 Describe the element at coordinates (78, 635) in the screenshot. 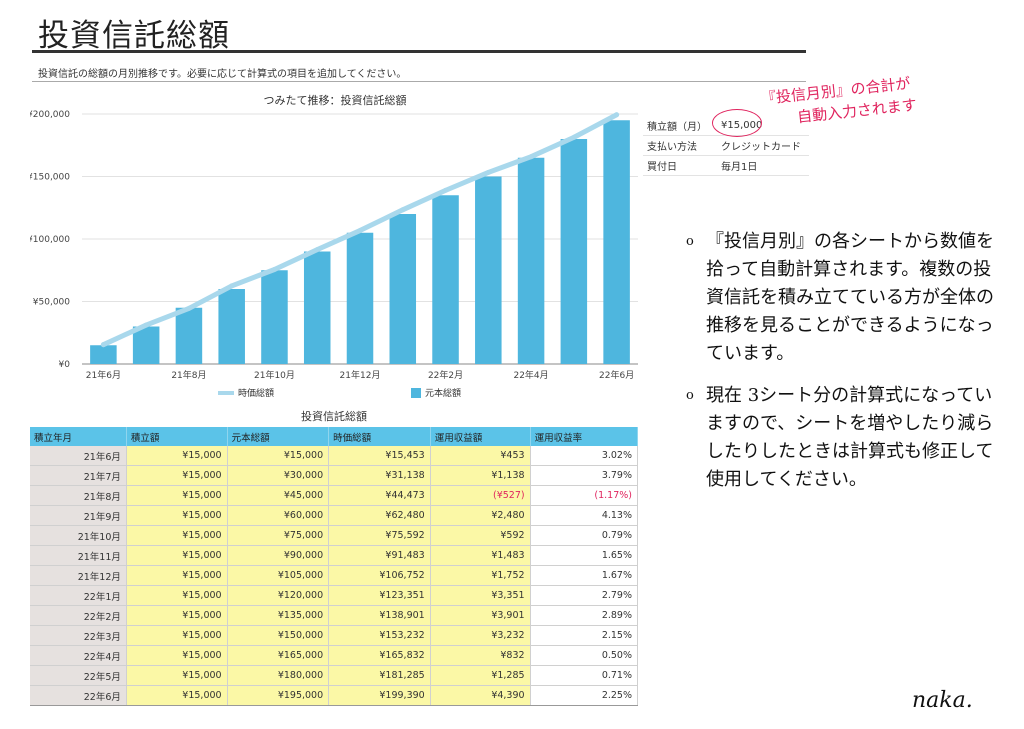

I see `table-cell: 22年3月` at that location.